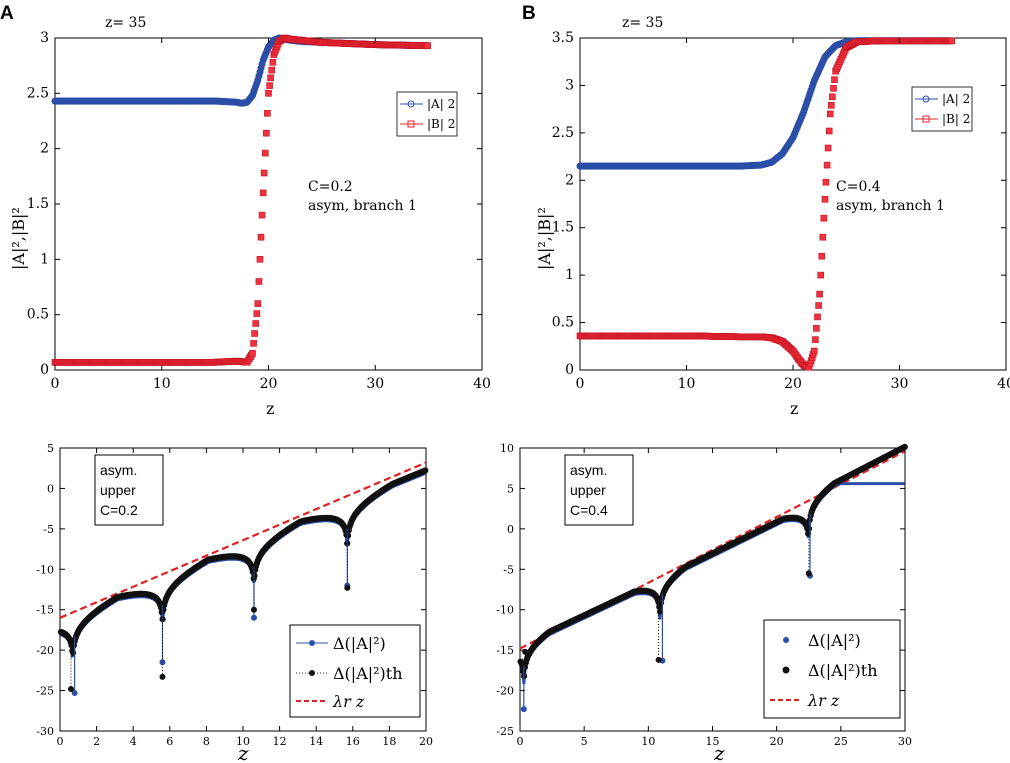  Describe the element at coordinates (330, 187) in the screenshot. I see `chart-a-top-annotation-1: C=0.2` at that location.